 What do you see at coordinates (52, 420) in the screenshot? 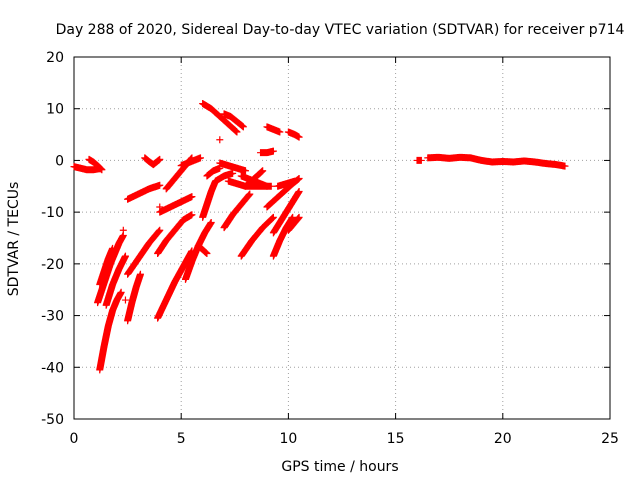
I see `y-tick-label: -50` at bounding box center [52, 420].